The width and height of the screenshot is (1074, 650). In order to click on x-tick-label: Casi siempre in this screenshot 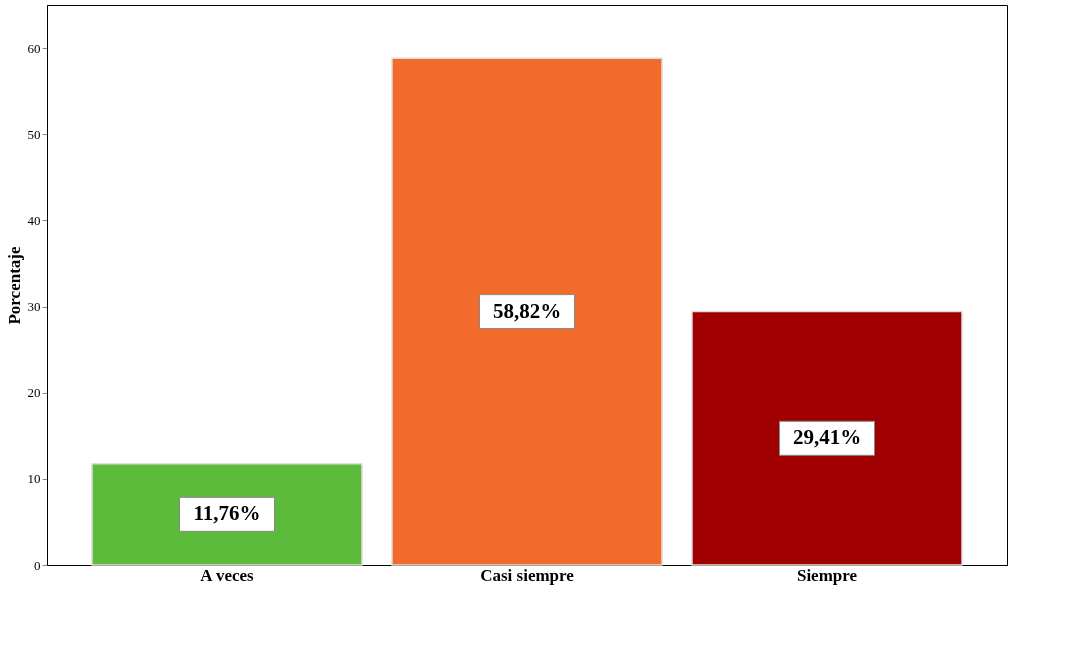, I will do `click(527, 575)`.